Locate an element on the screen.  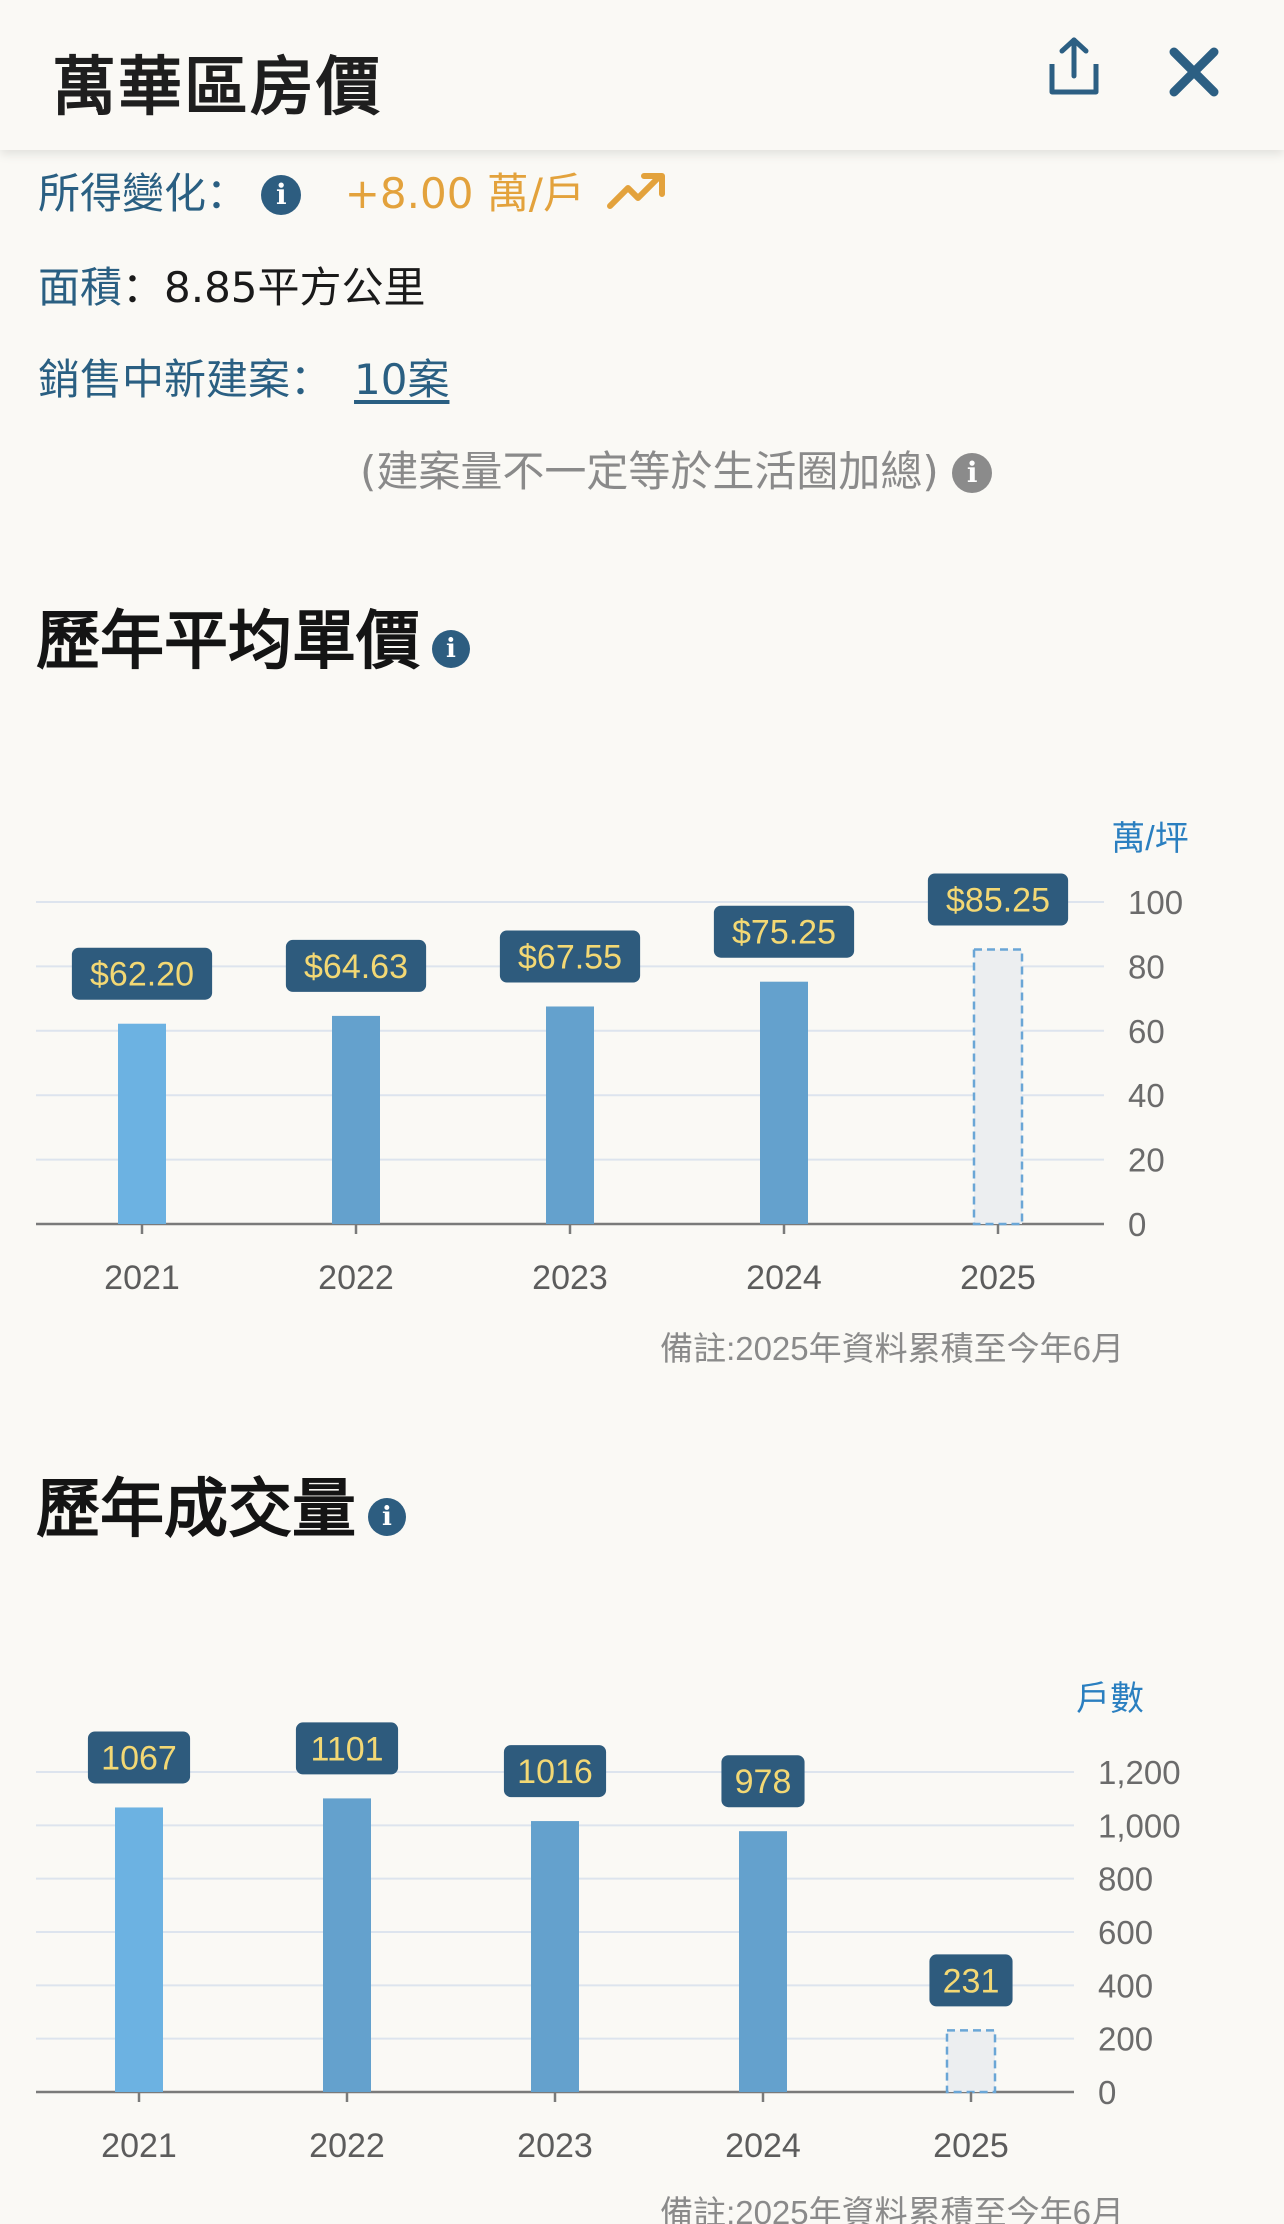
data-label: 231 is located at coordinates (971, 1981).